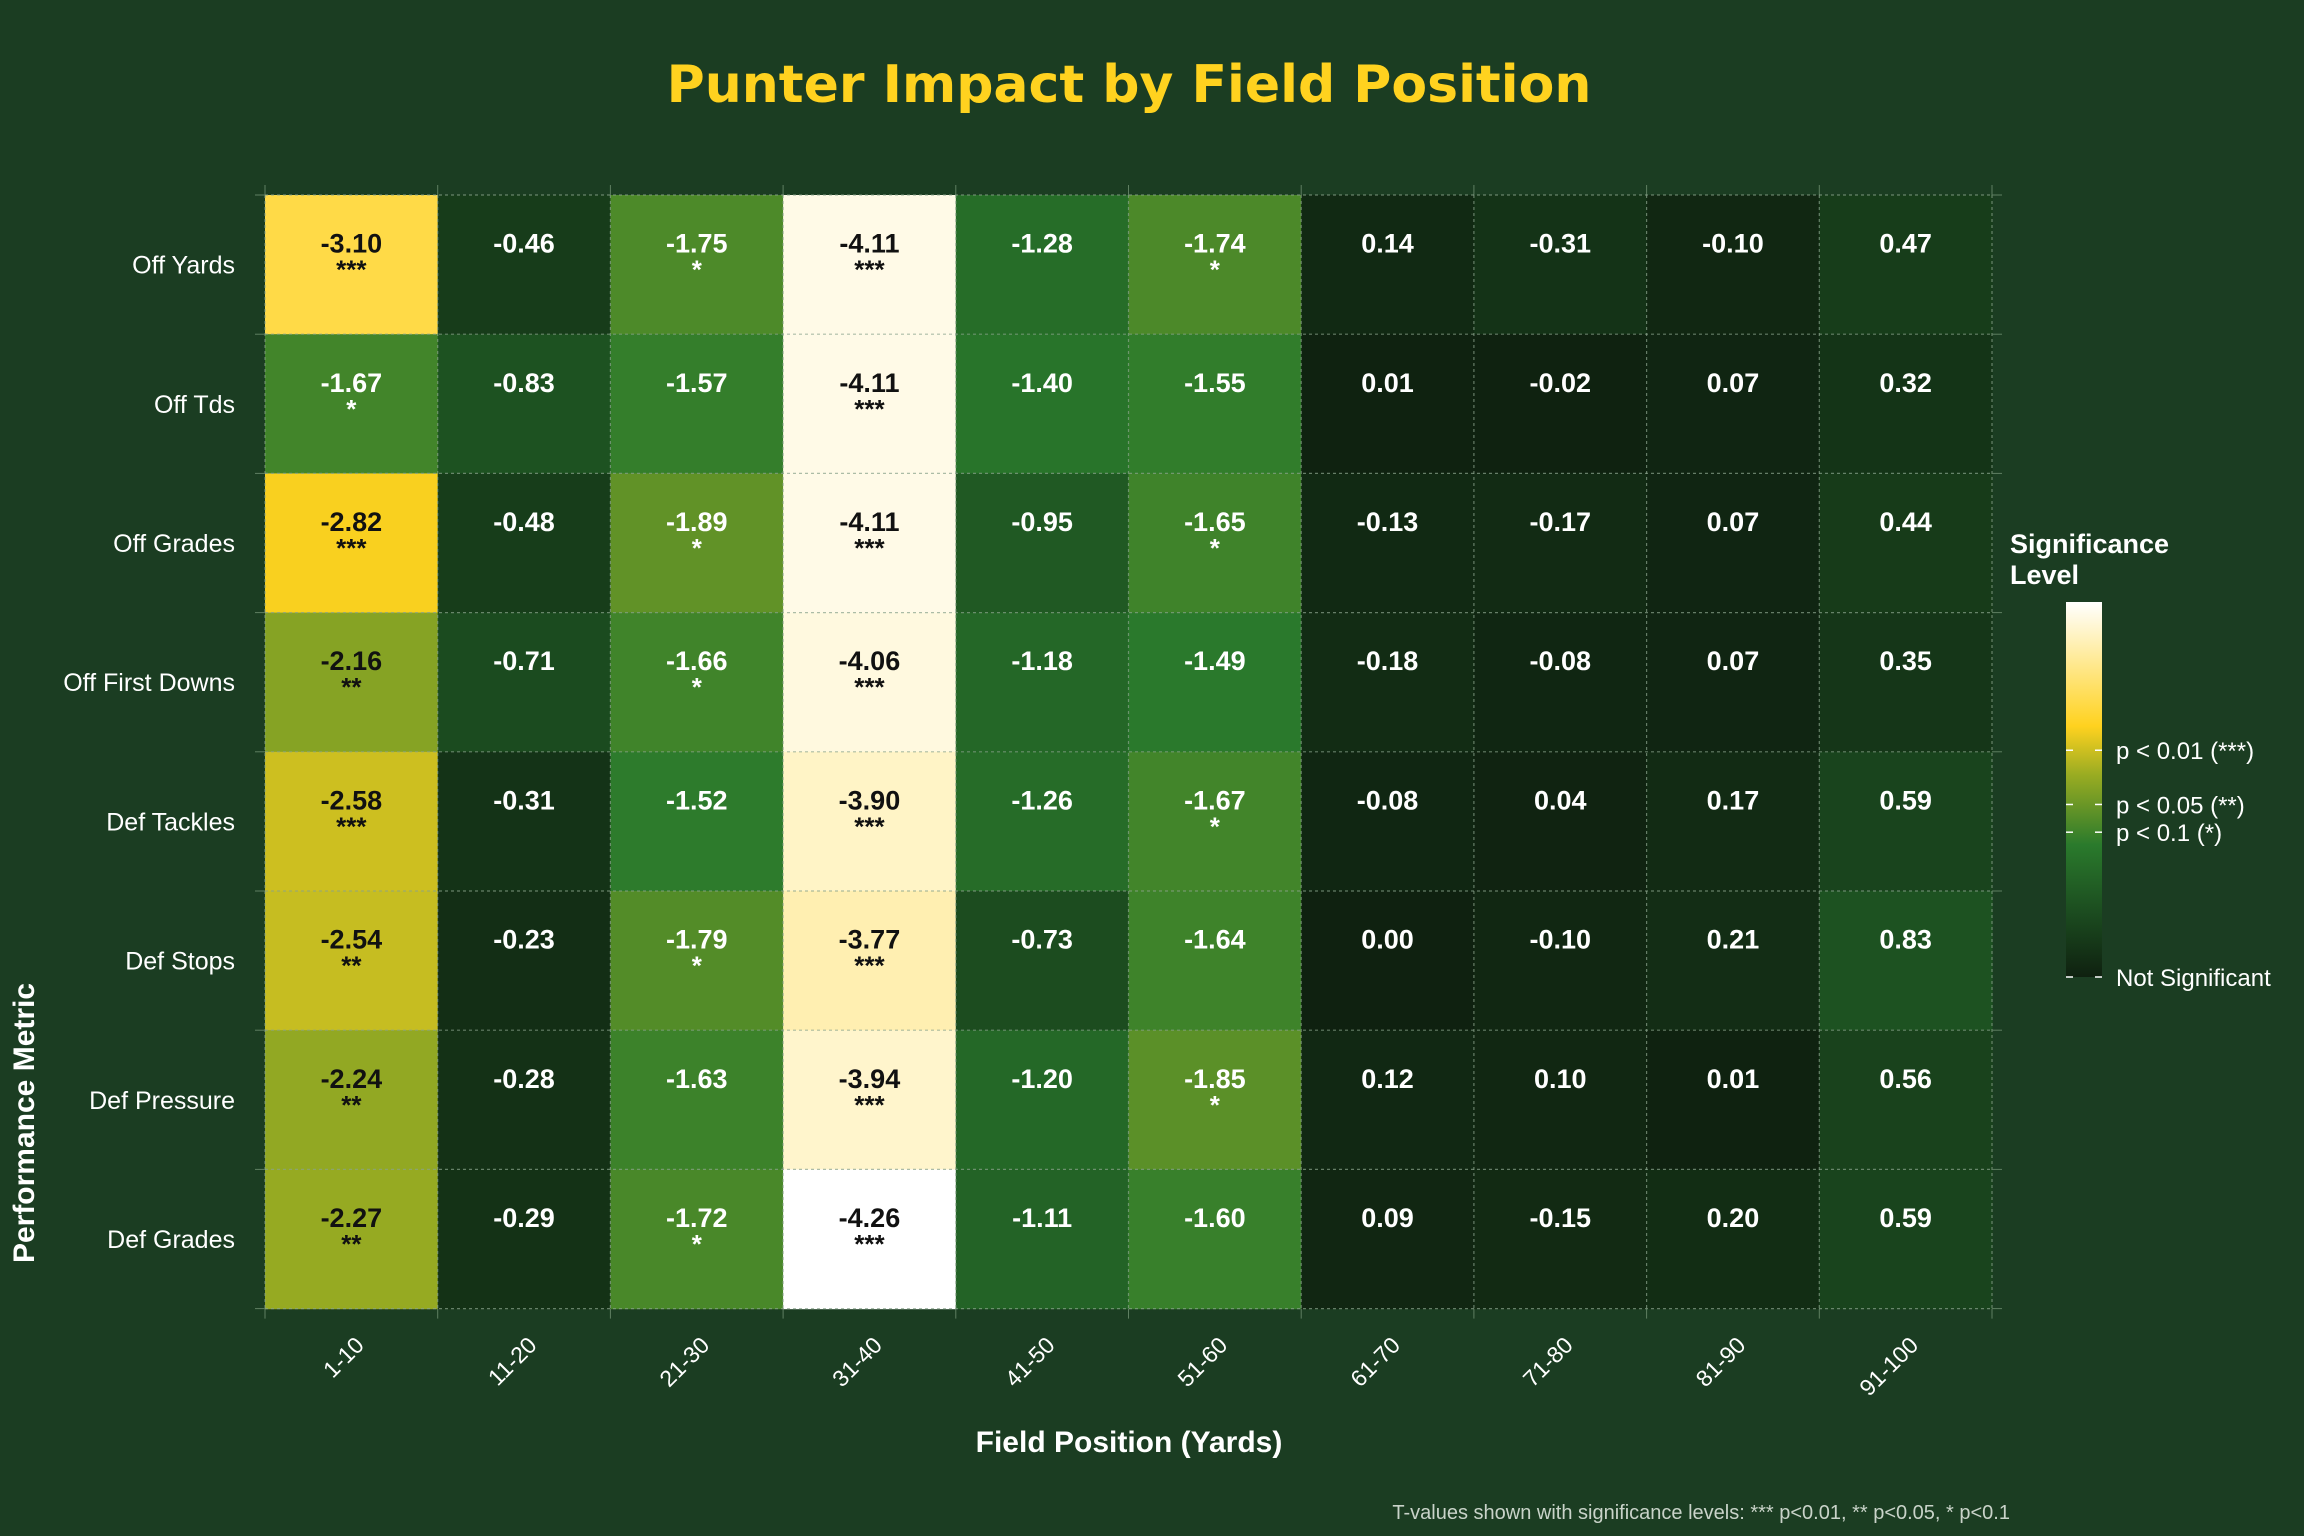  Describe the element at coordinates (1215, 383) in the screenshot. I see `cell-value-label: -1.55` at that location.